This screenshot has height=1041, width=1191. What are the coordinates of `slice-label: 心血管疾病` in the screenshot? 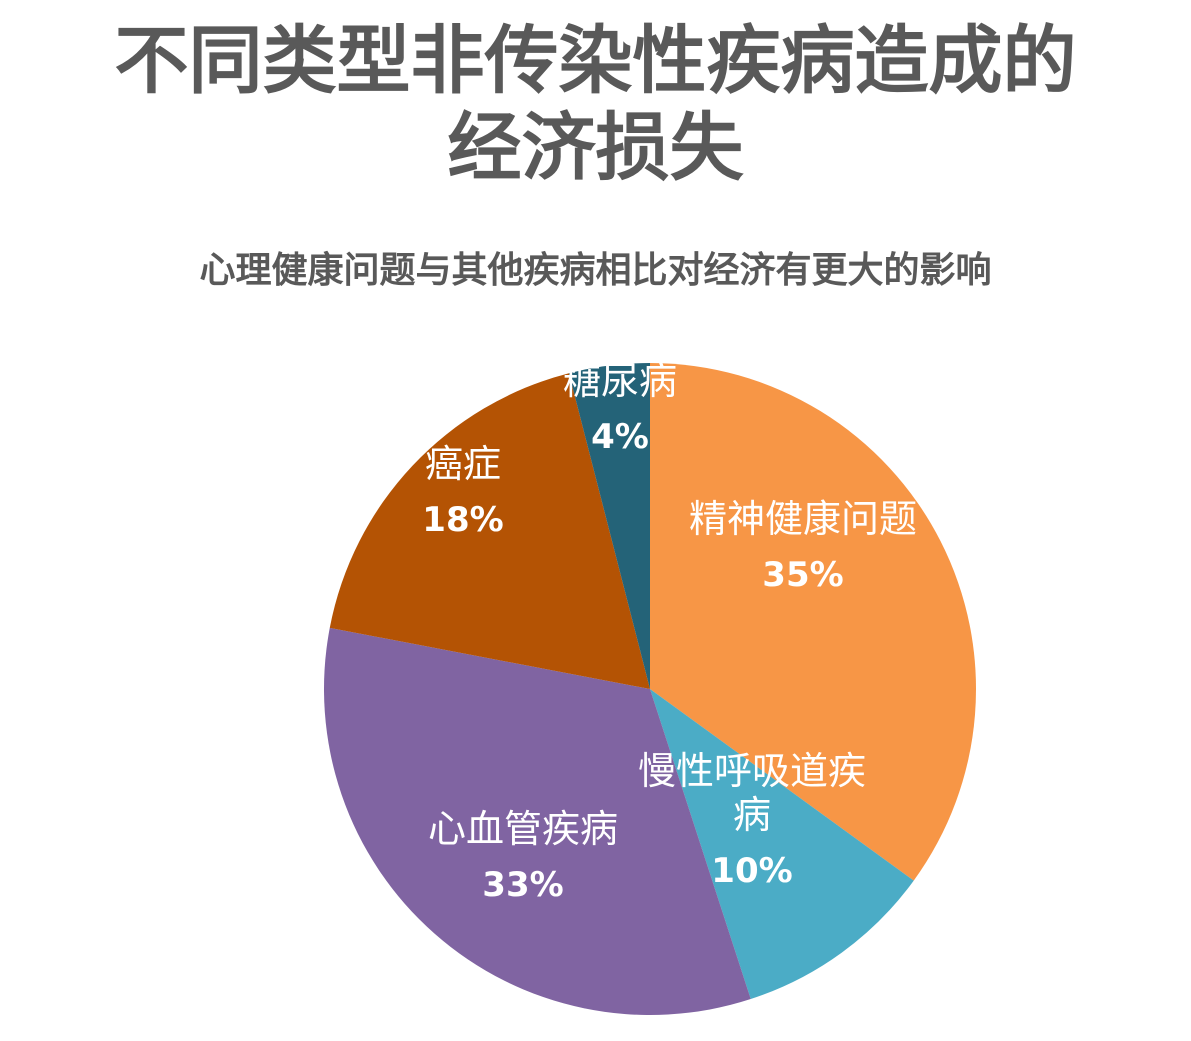 It's located at (523, 829).